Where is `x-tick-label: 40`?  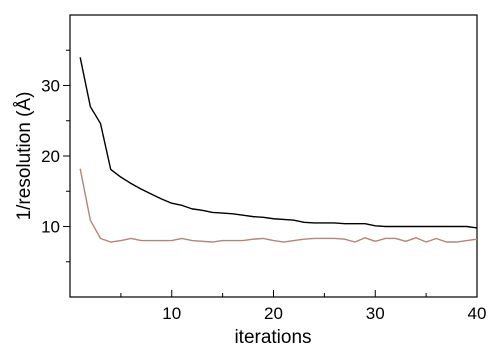
x-tick-label: 40 is located at coordinates (477, 313).